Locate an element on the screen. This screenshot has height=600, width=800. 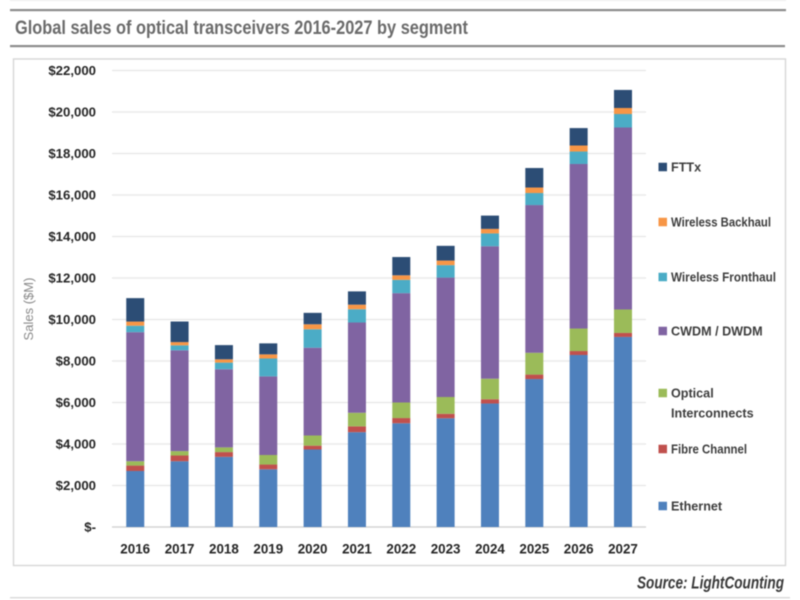
svg-text: Optical is located at coordinates (692, 393).